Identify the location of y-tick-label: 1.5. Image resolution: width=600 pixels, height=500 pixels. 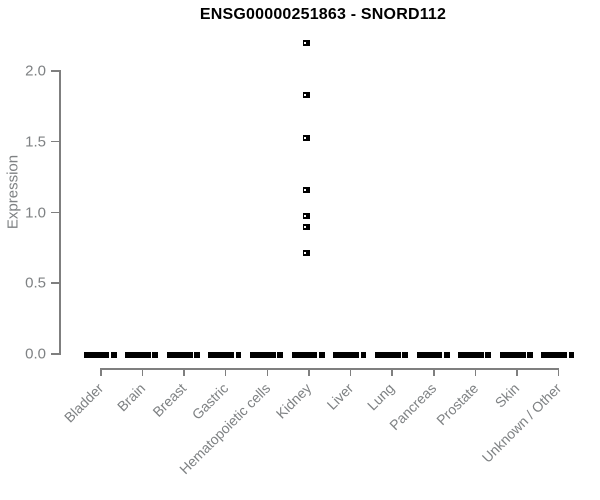
(35, 142).